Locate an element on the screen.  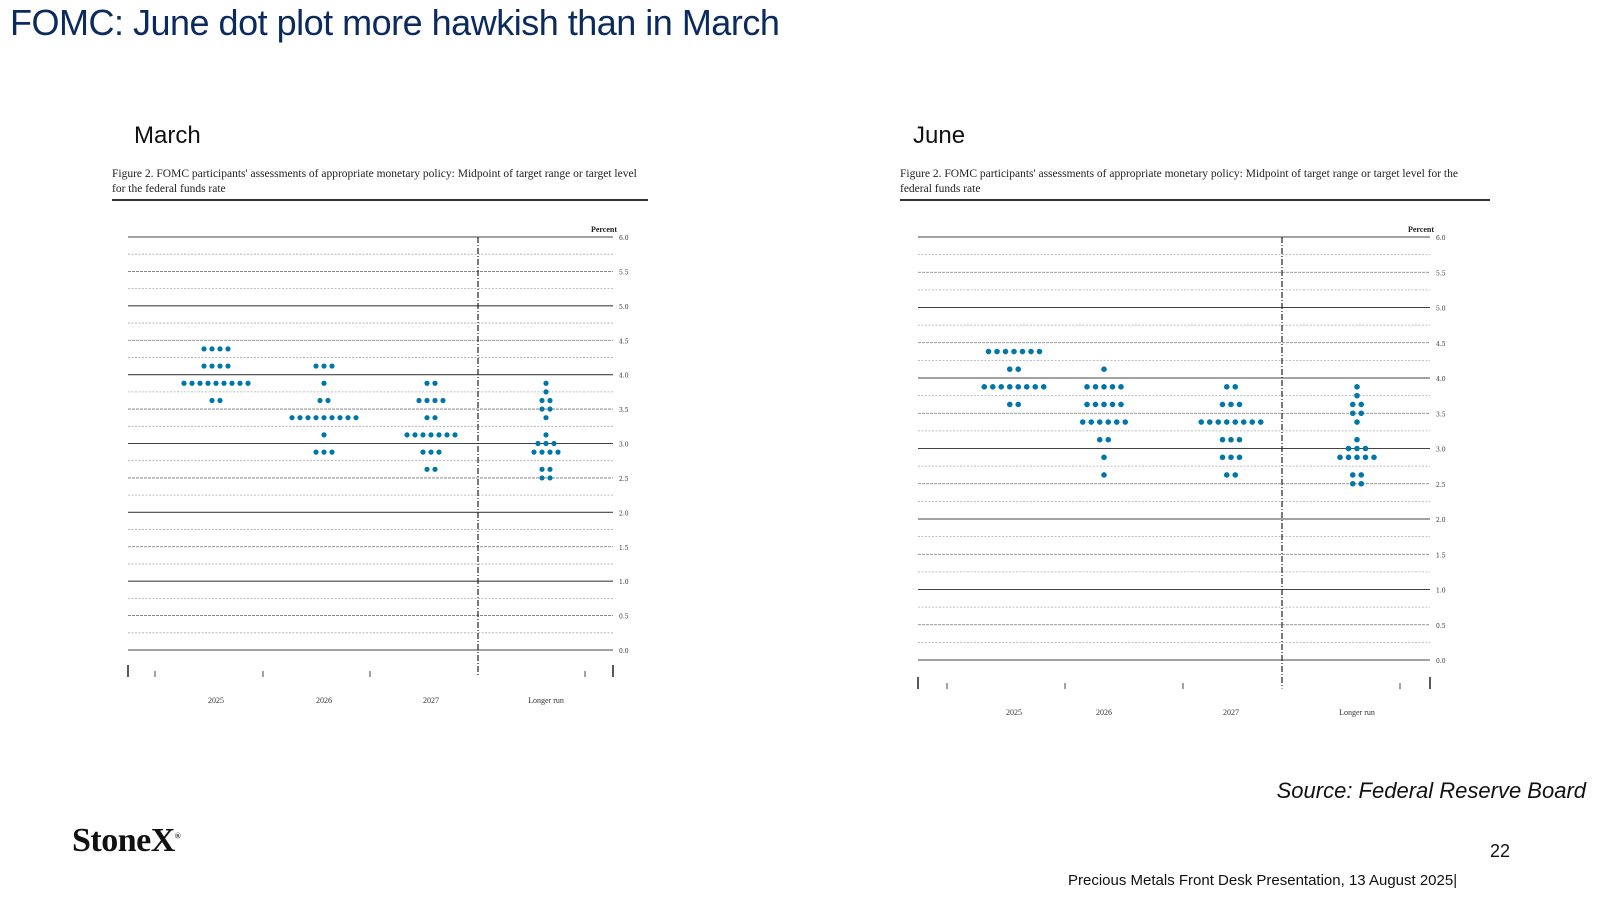
y-tick-label: 1.0 is located at coordinates (1441, 591).